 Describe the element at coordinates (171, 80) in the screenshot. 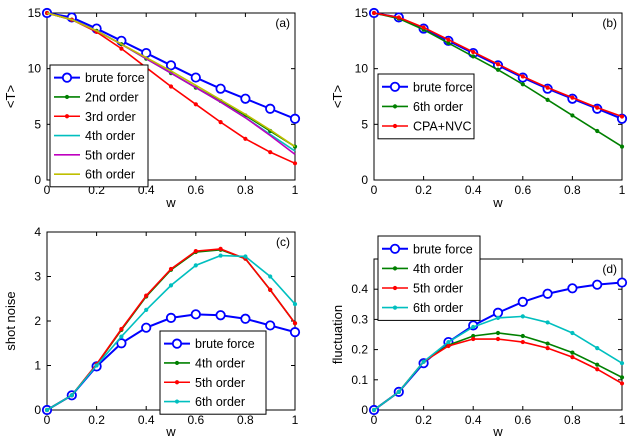

I see `series-line` at that location.